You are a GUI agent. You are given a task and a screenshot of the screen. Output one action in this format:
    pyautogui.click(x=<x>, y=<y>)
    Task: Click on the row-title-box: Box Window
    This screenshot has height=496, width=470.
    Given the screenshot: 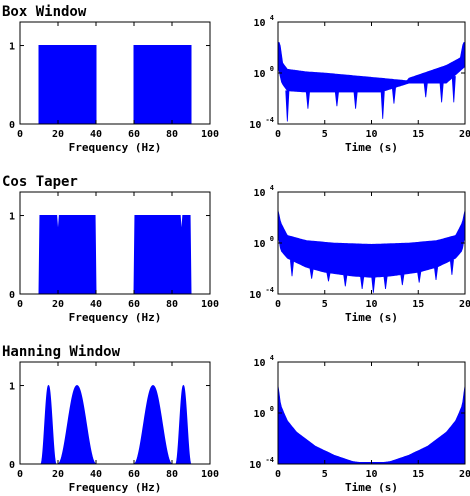 What is the action you would take?
    pyautogui.click(x=44, y=12)
    